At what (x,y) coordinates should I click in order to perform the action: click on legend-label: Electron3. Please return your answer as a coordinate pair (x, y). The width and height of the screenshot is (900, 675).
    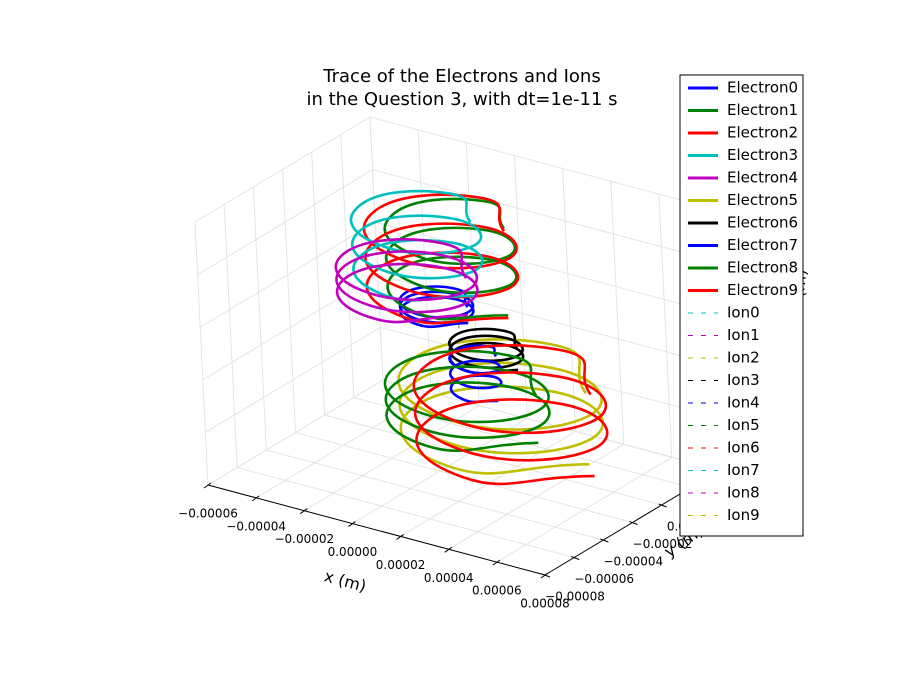
    Looking at the image, I should click on (762, 155).